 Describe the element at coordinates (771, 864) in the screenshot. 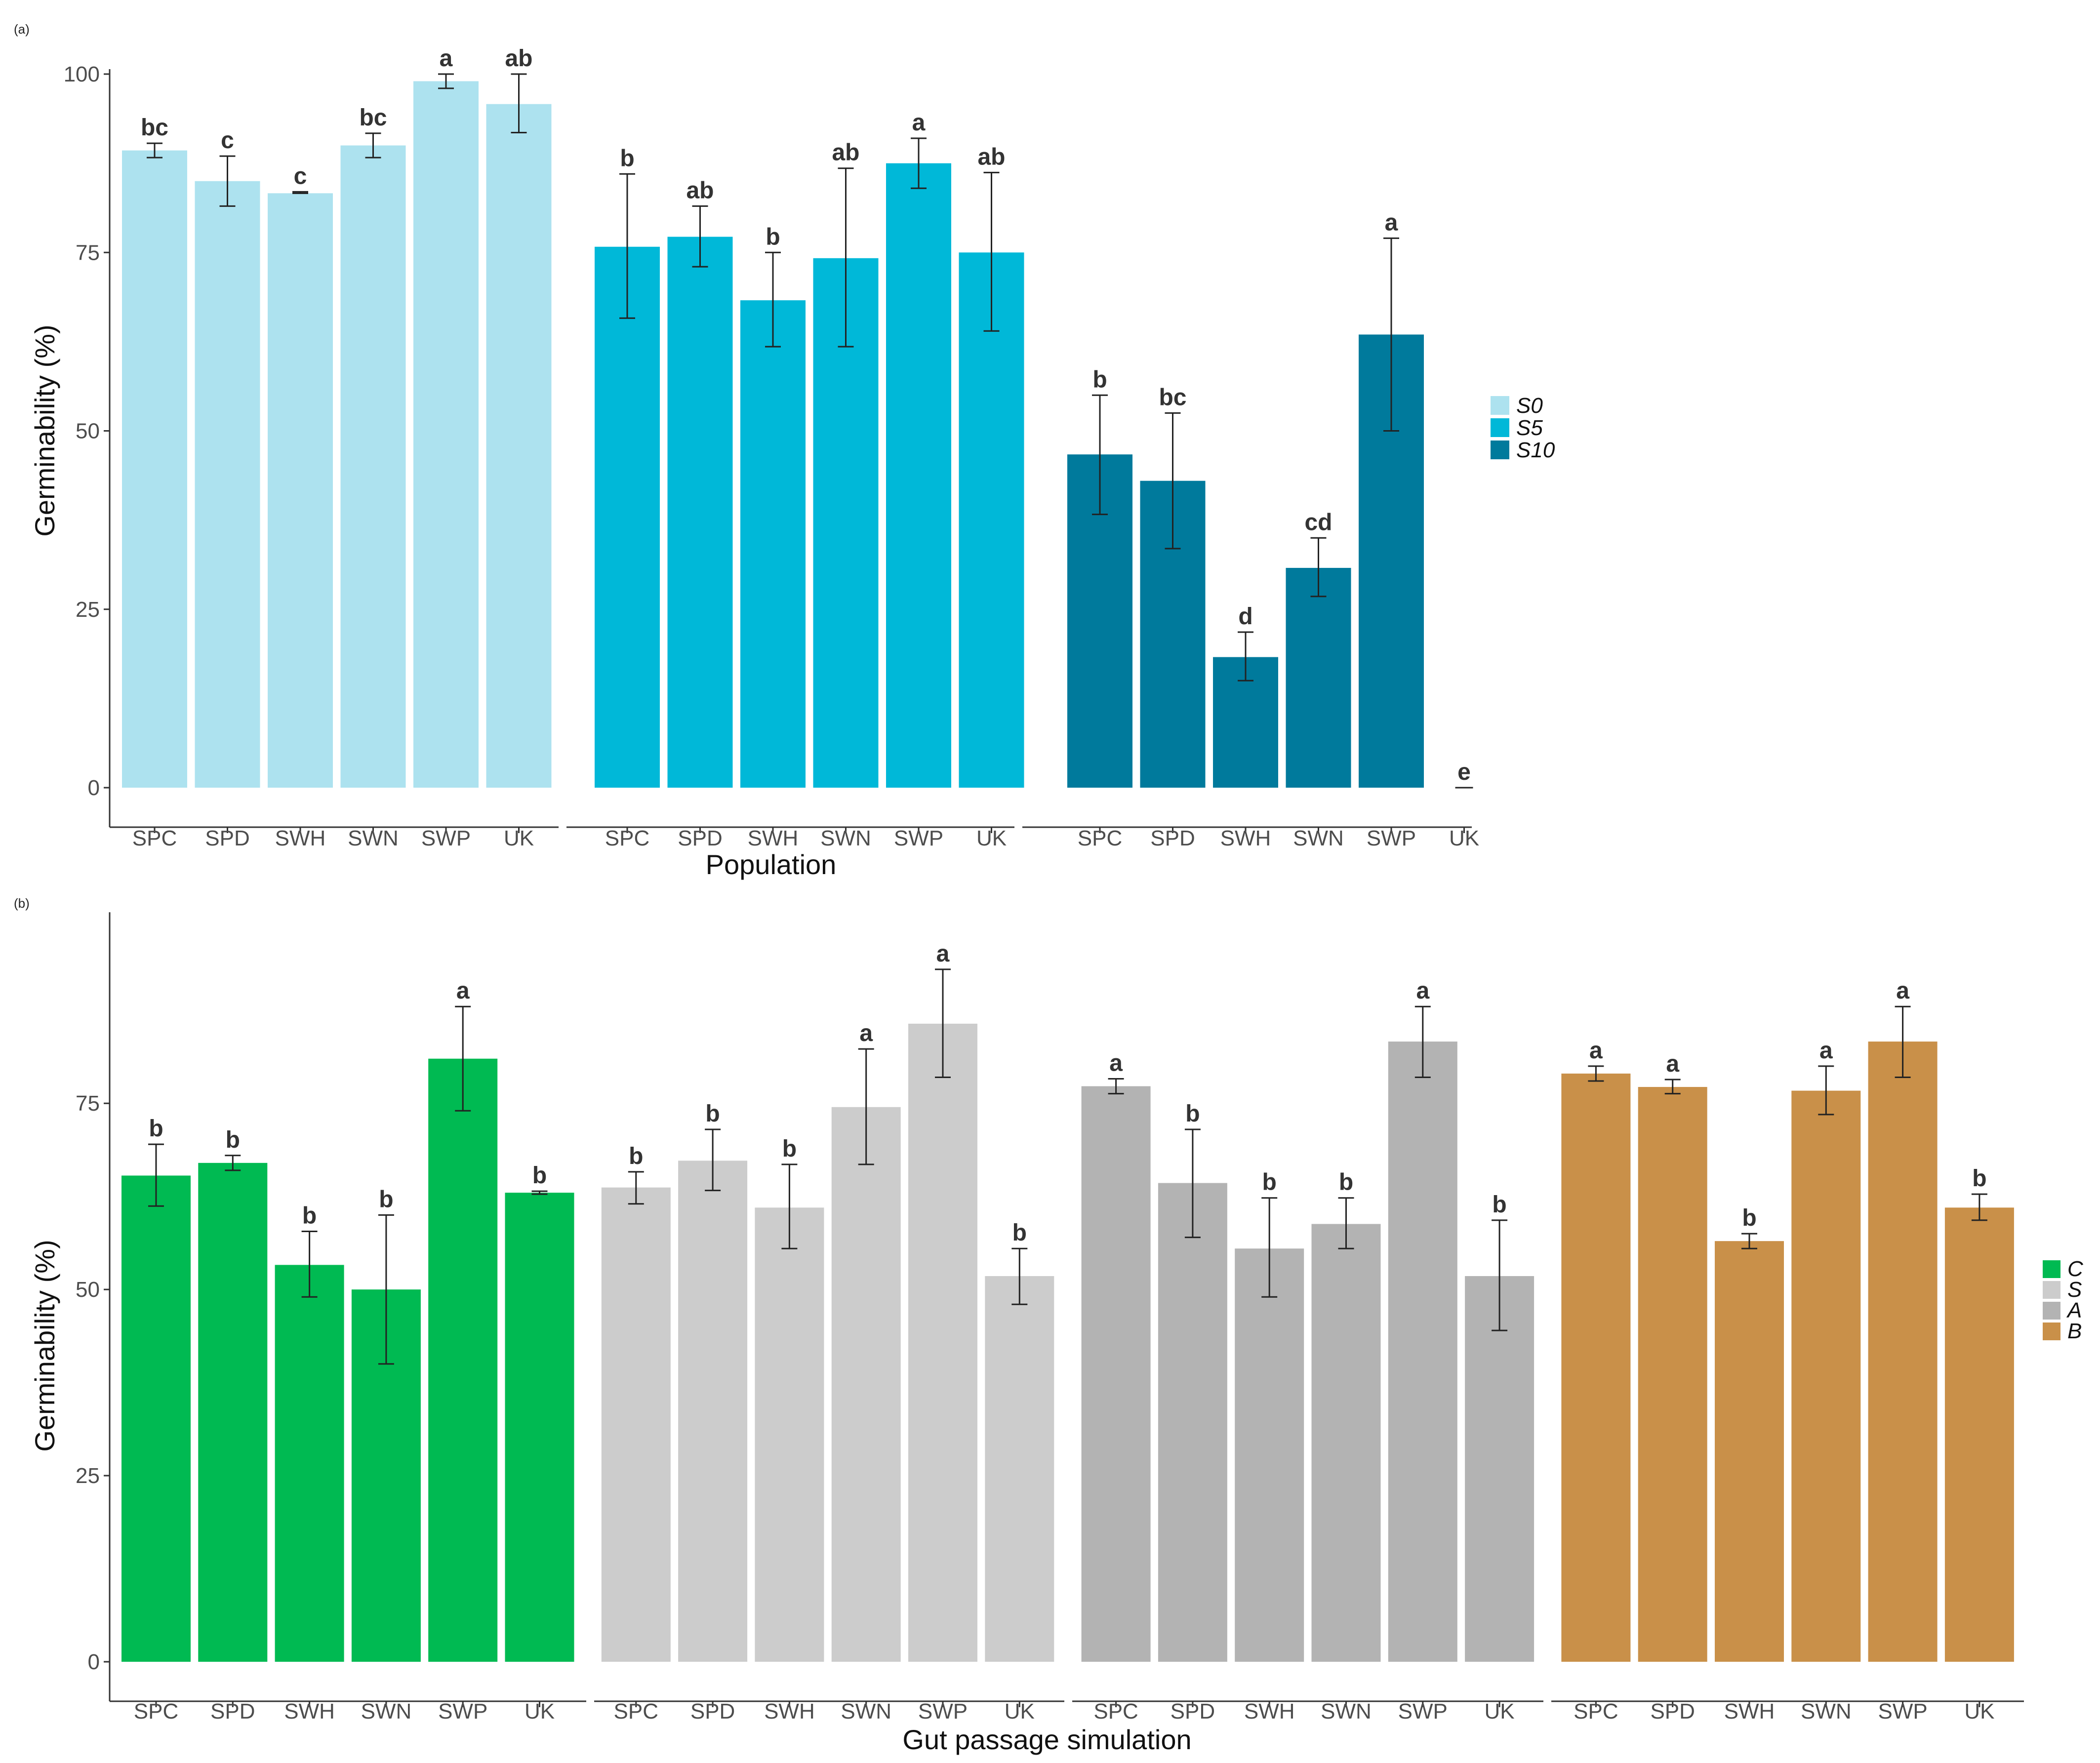

I see `x-axis-title: Population` at that location.